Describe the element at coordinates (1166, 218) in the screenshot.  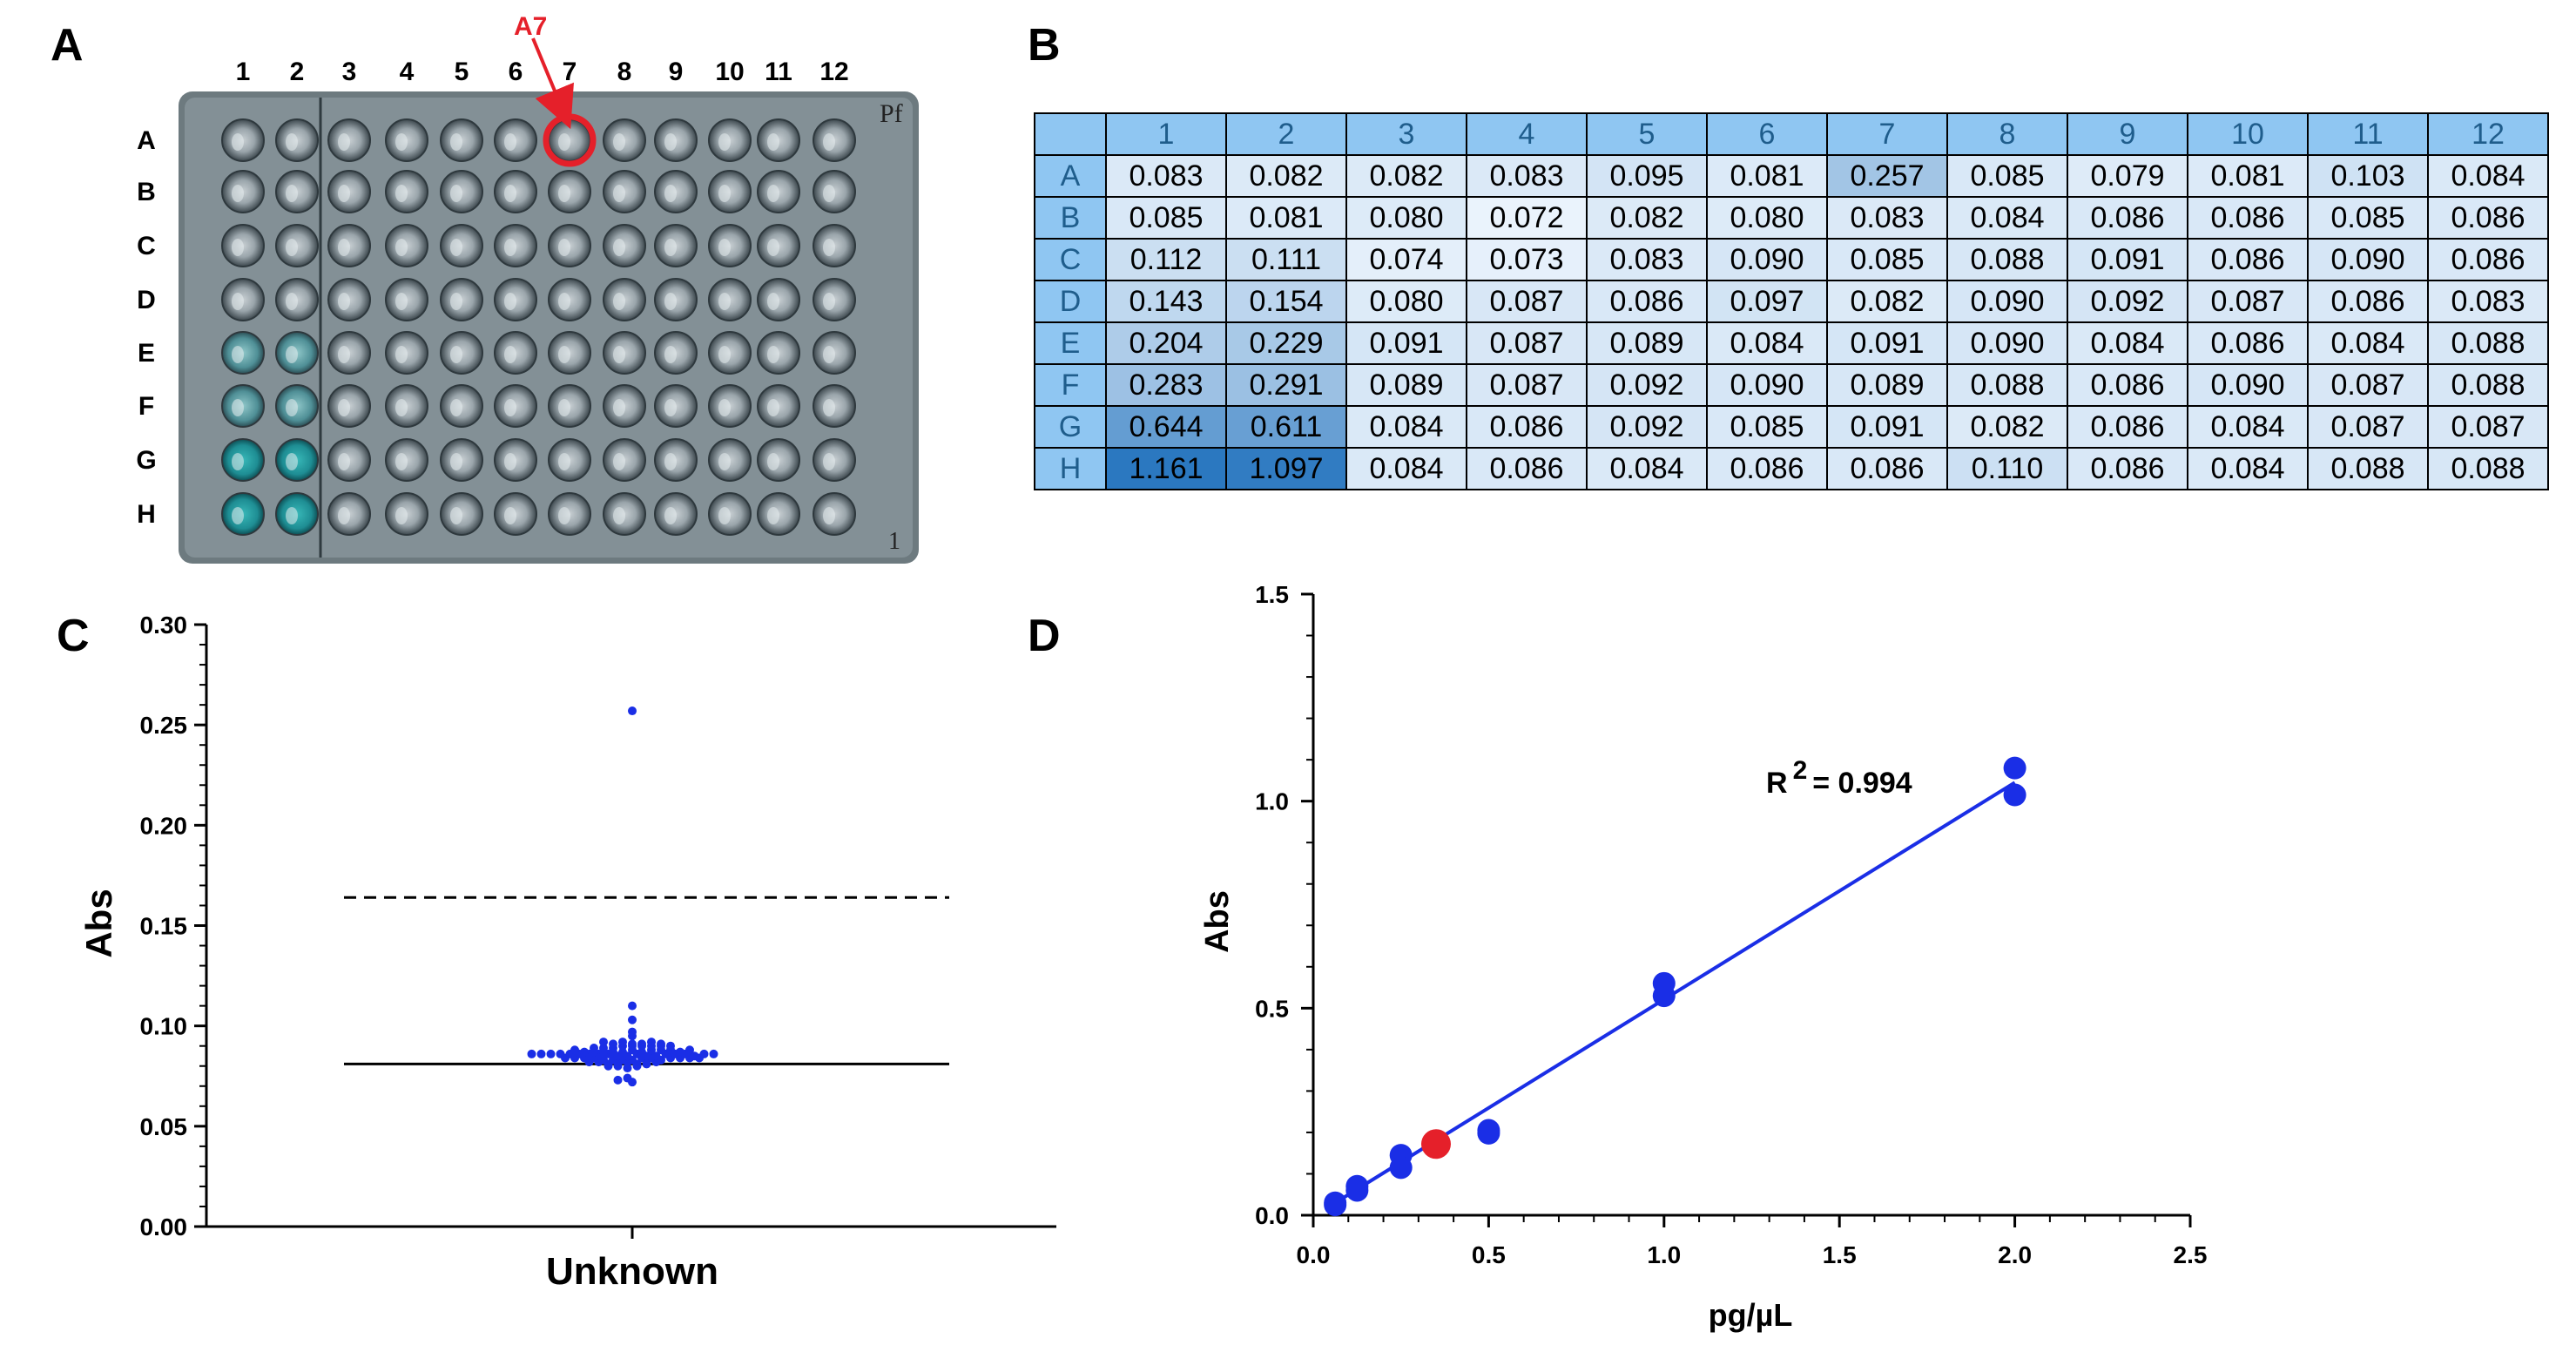
I see `table-cell: 0.085` at that location.